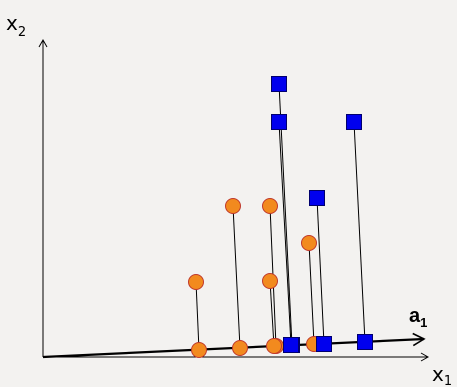  I want to click on a1-vector-label: a1, so click(418, 317).